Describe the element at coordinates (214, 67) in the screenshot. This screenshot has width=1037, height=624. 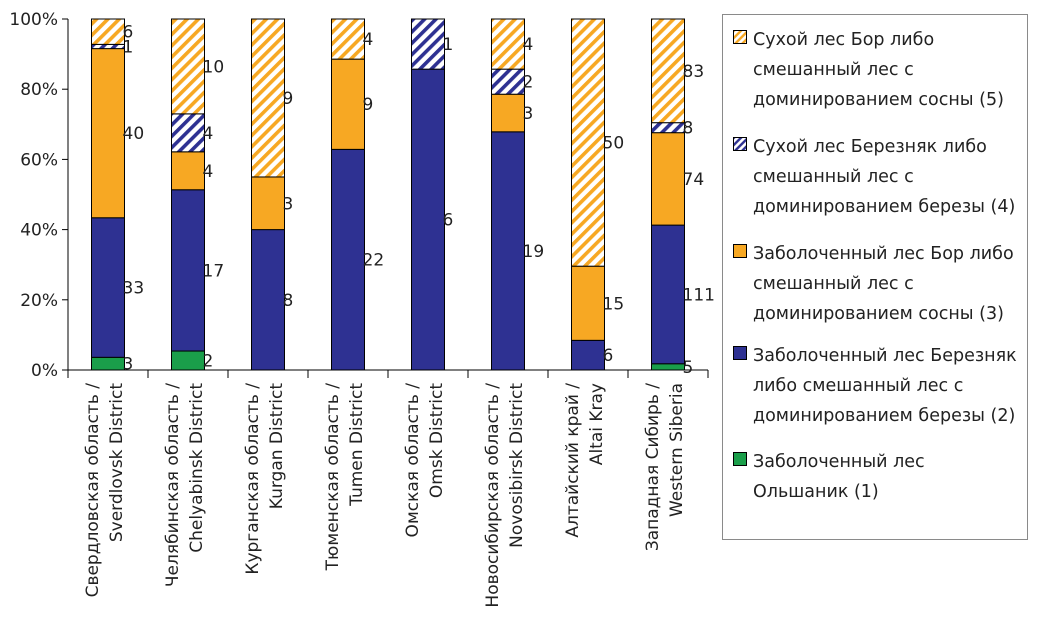
I see `data-label: 10` at that location.